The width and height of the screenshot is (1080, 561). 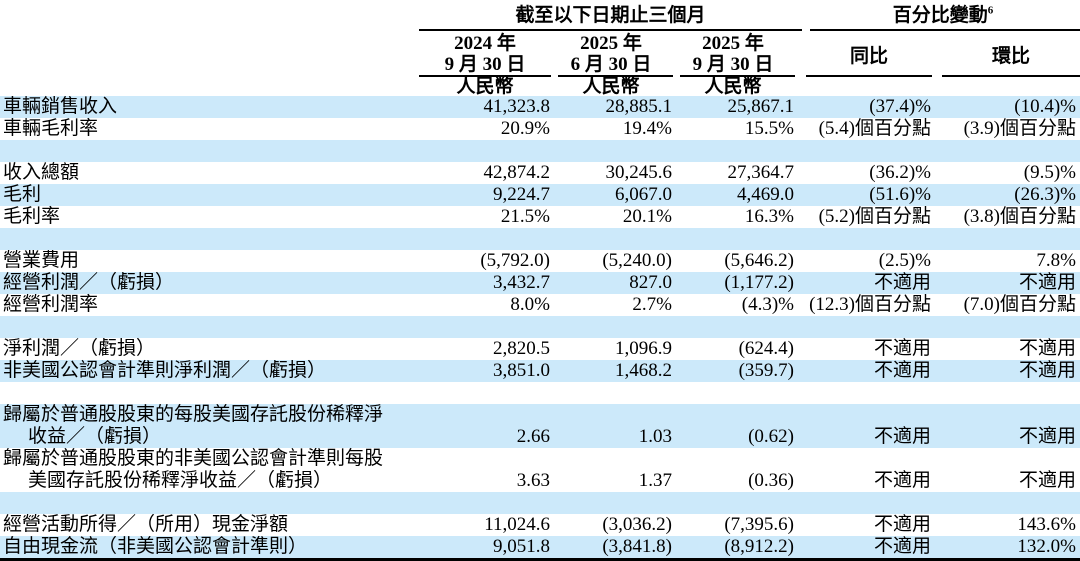 What do you see at coordinates (517, 524) in the screenshot?
I see `cell-value: 11,024.6` at bounding box center [517, 524].